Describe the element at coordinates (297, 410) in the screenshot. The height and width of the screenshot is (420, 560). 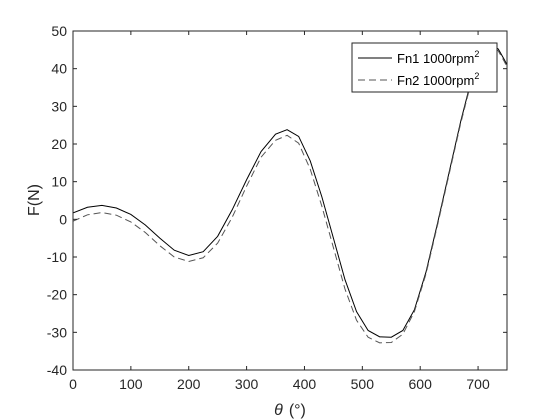
I see `x-axis-label-unit: (°)` at that location.